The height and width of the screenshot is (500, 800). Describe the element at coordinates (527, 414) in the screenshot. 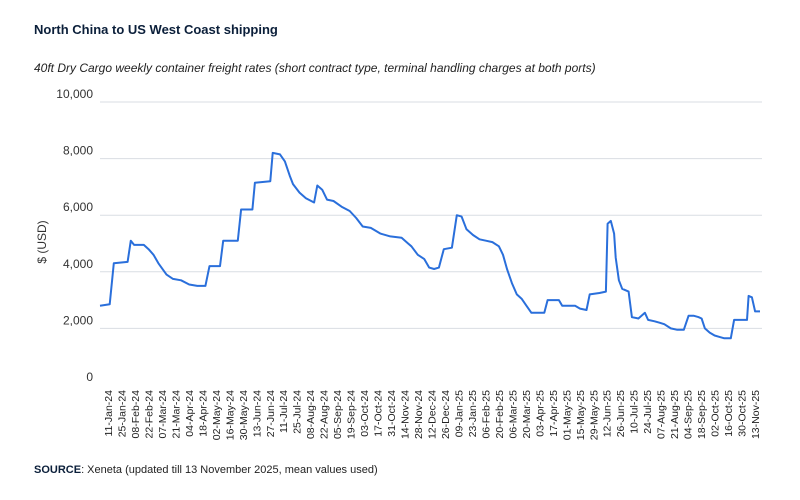

I see `x-tick-label: 20-Mar-25` at that location.